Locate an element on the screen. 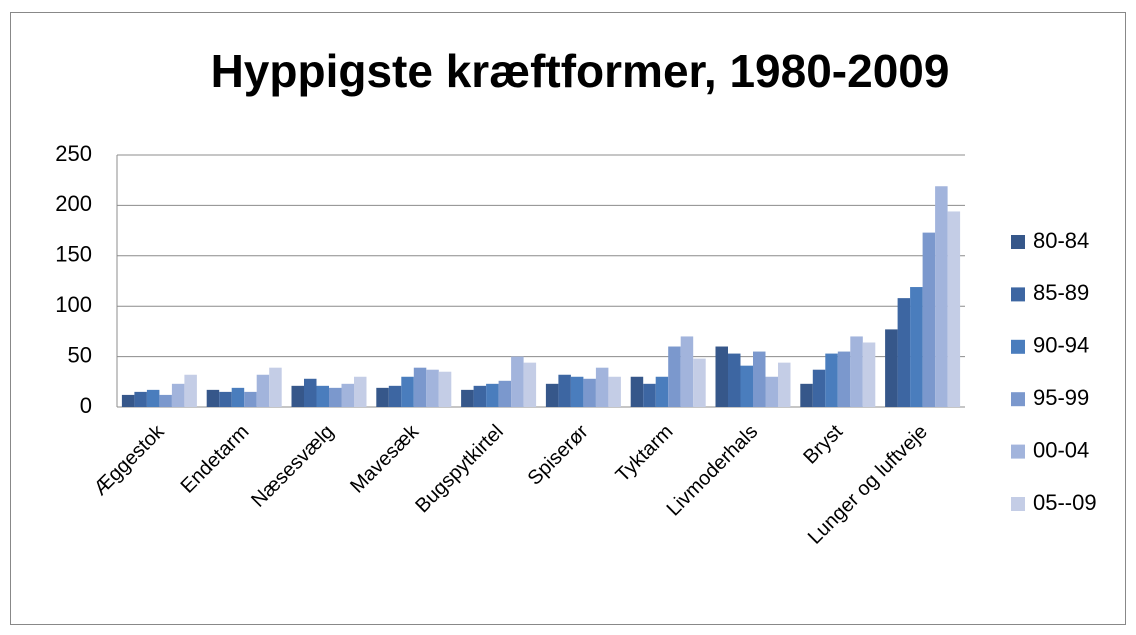 This screenshot has width=1136, height=635. y-tick-label: 150 is located at coordinates (73, 254).